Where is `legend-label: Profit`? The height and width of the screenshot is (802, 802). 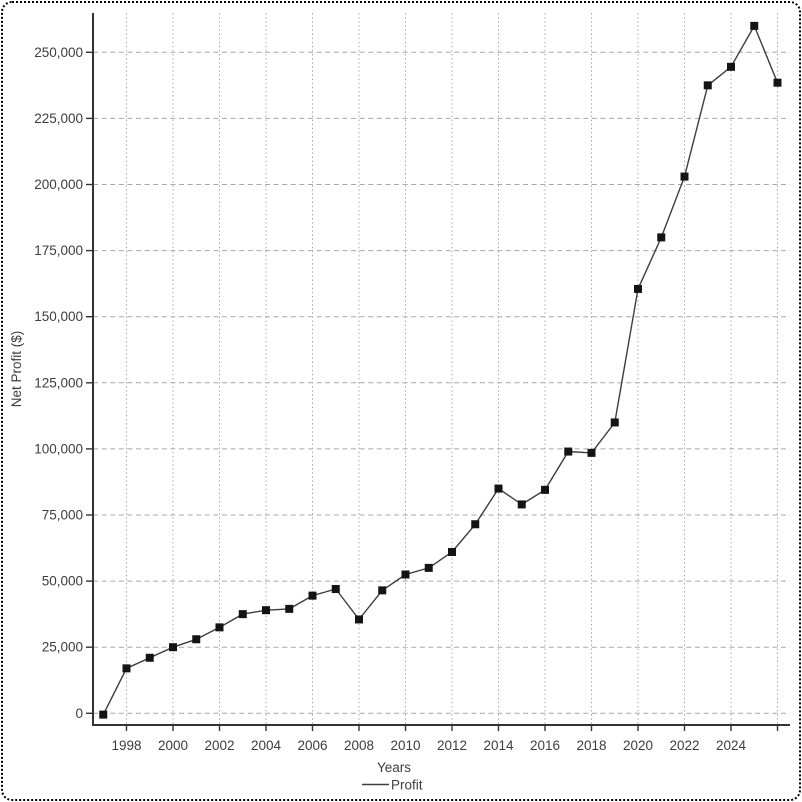
legend-label: Profit is located at coordinates (407, 785).